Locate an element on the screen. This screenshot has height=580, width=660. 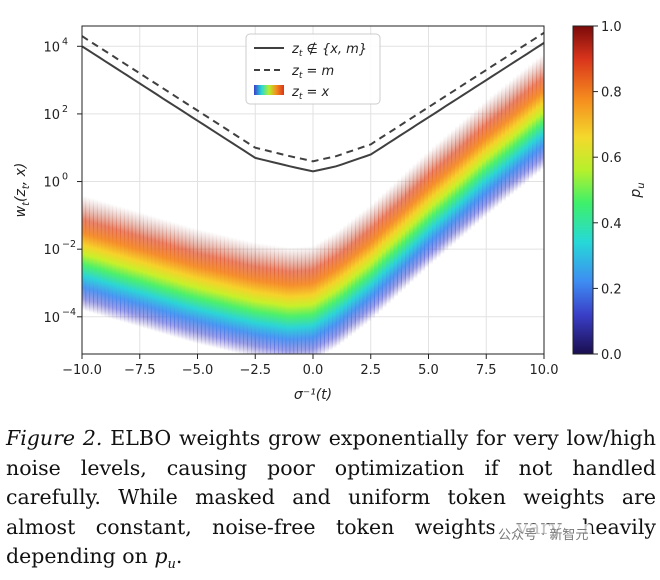
y-axis-label: wt(zt, x) is located at coordinates (22, 190).